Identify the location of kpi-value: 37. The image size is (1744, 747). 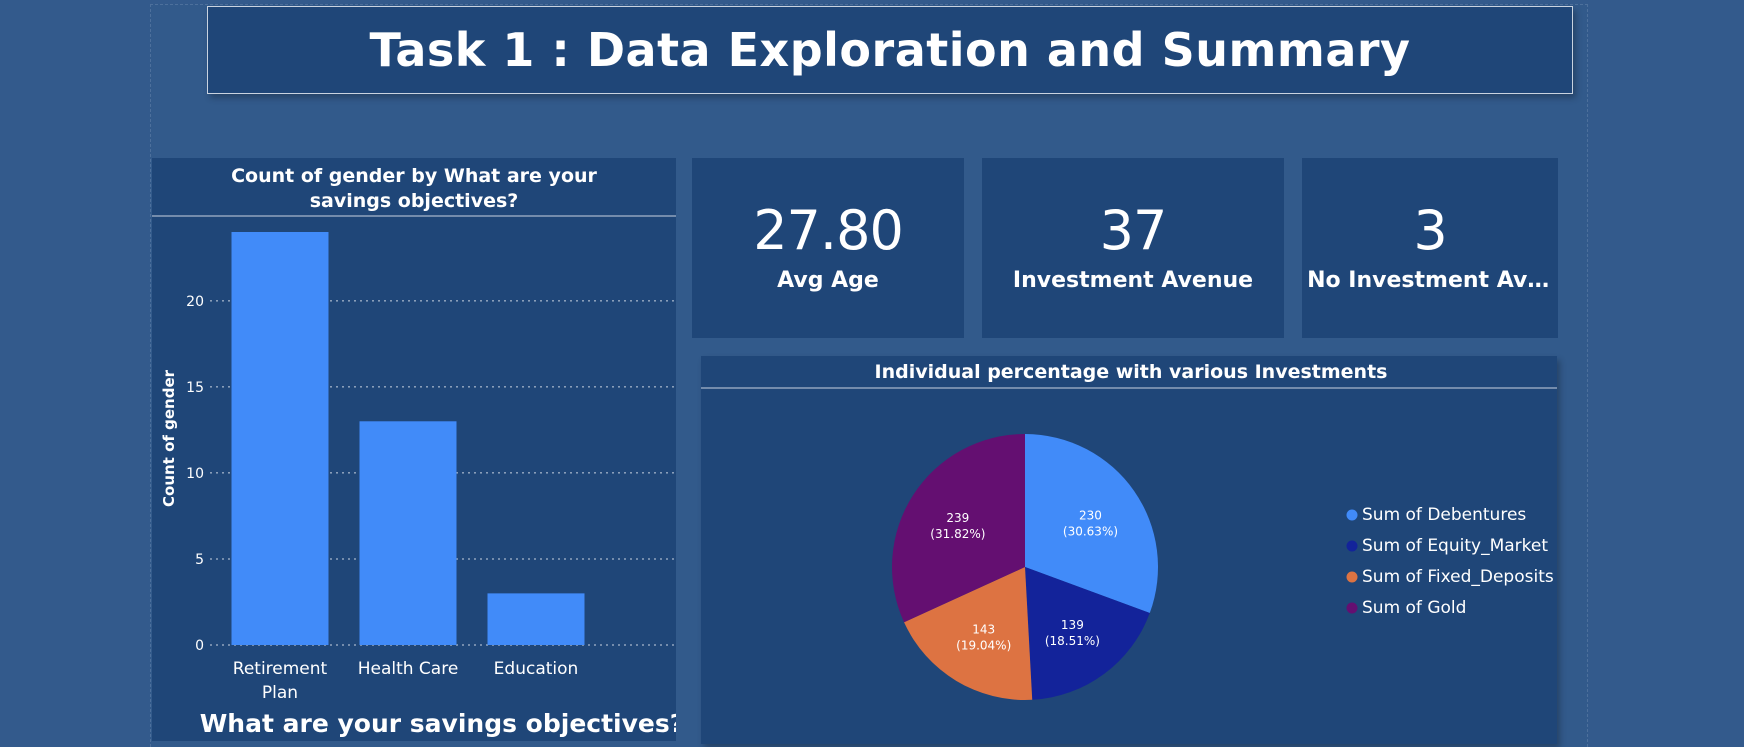
(1133, 230).